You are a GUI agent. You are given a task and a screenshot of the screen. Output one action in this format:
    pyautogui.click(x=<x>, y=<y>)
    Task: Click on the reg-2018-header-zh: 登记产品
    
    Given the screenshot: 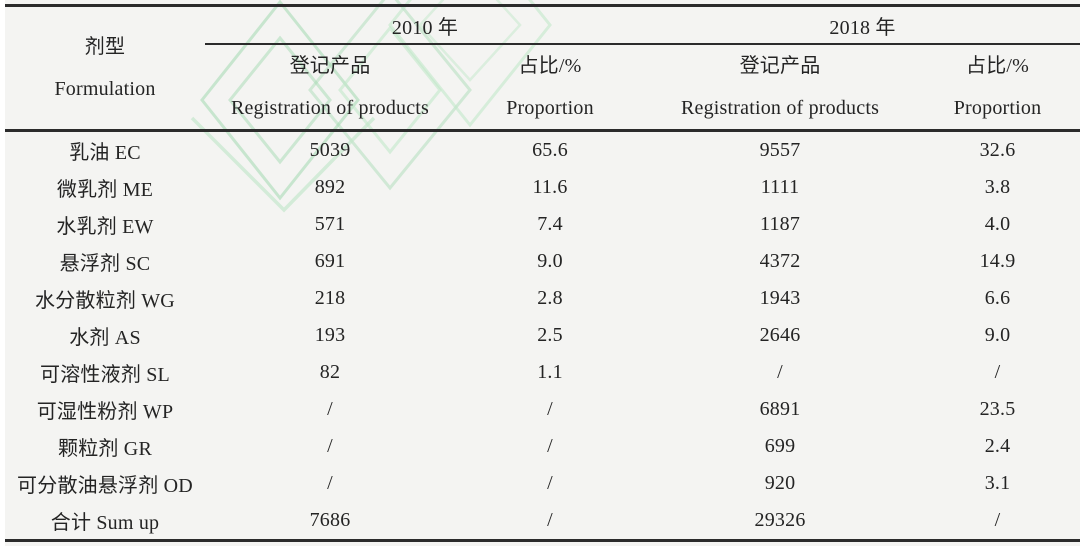 What is the action you would take?
    pyautogui.click(x=780, y=66)
    